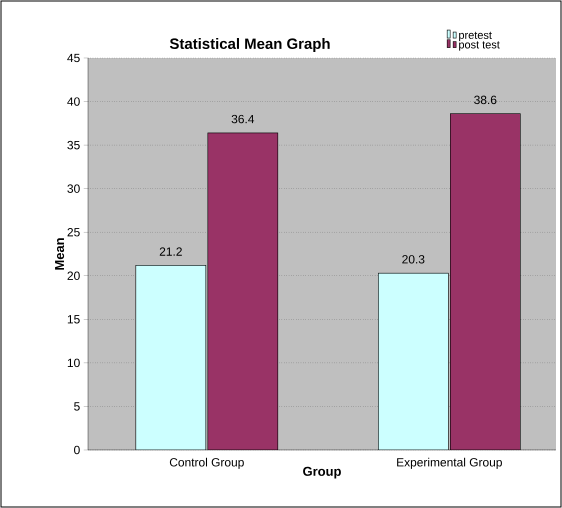 This screenshot has height=508, width=562. Describe the element at coordinates (413, 259) in the screenshot. I see `data-label: 20.3` at that location.